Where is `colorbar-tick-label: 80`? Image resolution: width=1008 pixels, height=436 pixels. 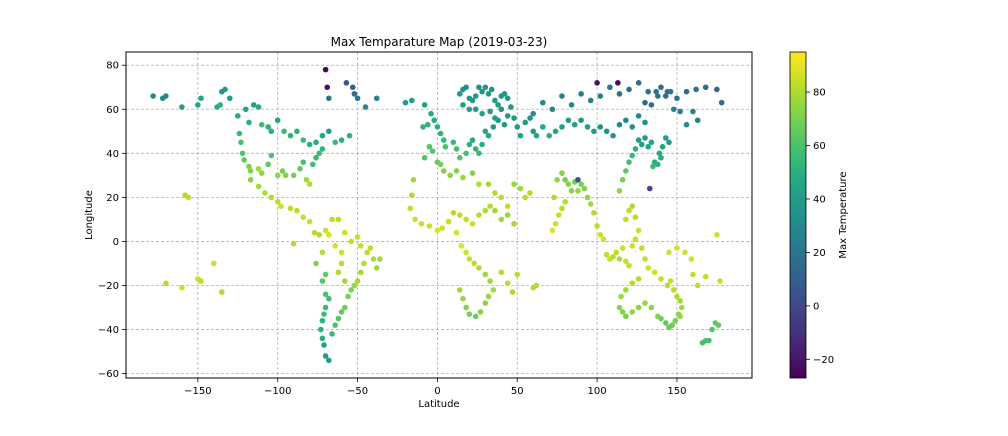
colorbar-tick-label: 80 is located at coordinates (819, 93).